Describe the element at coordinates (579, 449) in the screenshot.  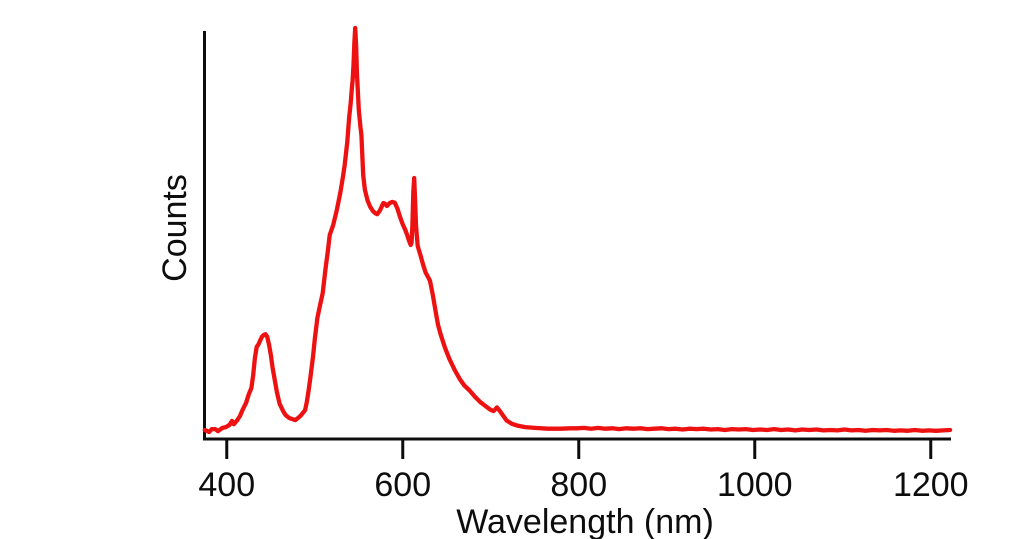
I see `x-axis-ticks` at that location.